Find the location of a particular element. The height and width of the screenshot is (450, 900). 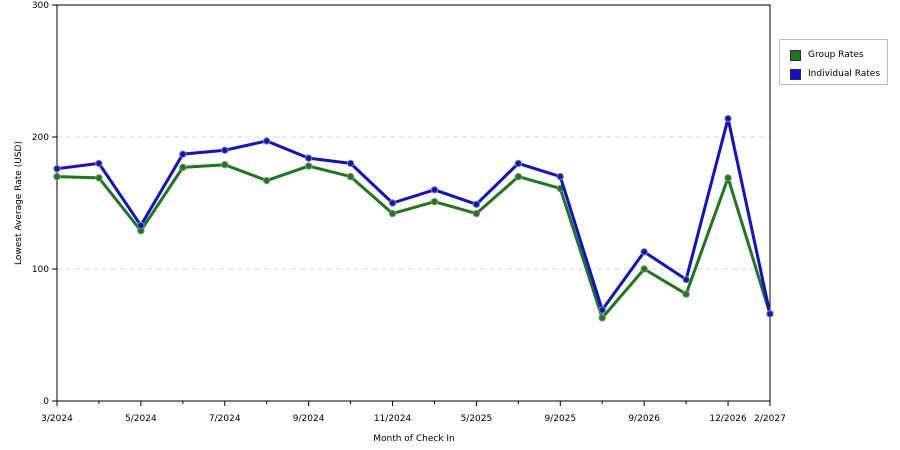

x-tick-label: 5/2025 is located at coordinates (477, 419).